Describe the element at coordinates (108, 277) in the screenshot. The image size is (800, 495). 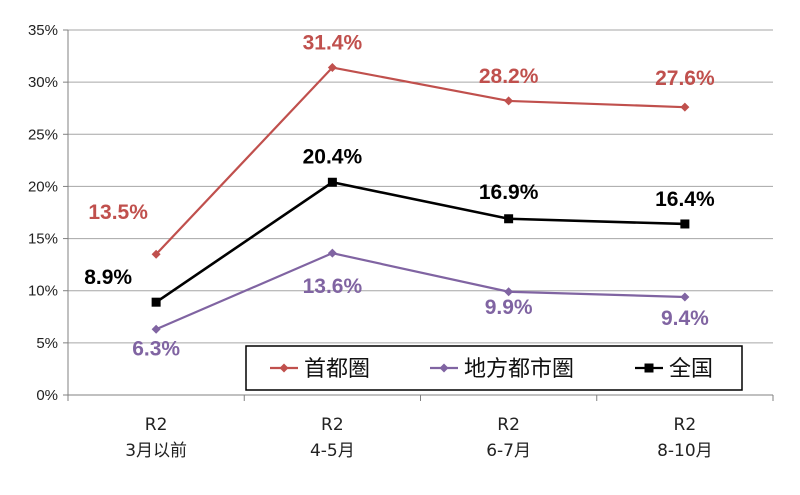
I see `data-label: 8.9%` at that location.